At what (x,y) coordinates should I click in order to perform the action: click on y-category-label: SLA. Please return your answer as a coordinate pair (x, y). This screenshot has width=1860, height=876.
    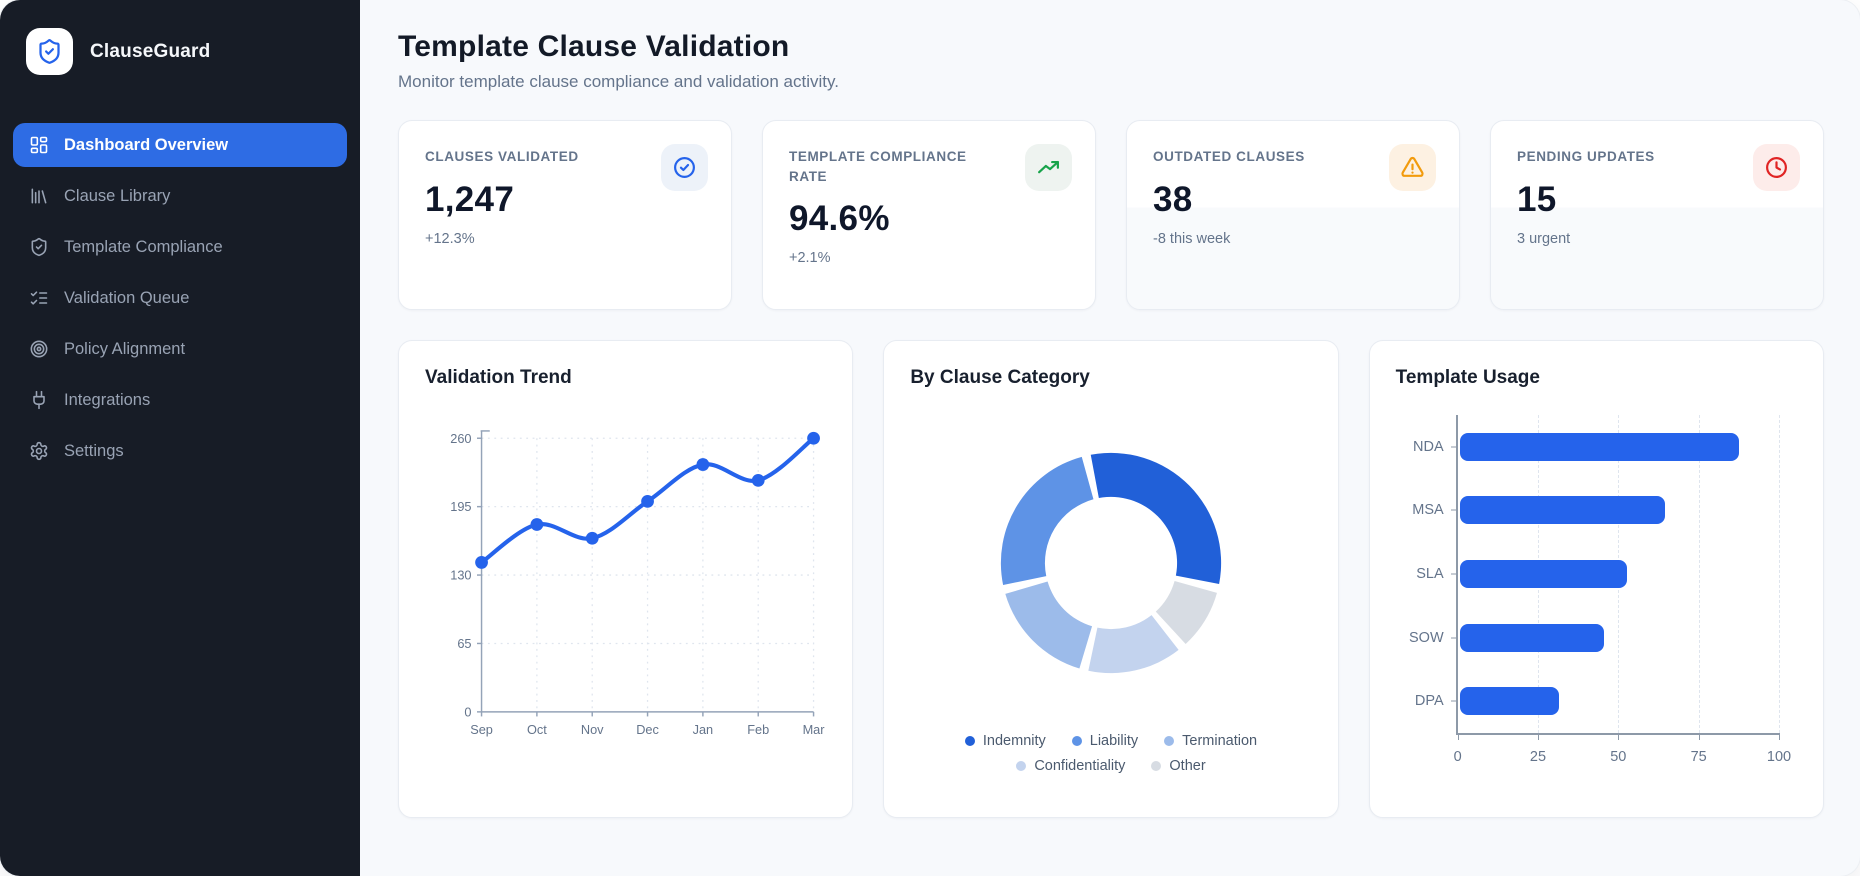
    Looking at the image, I should click on (1430, 574).